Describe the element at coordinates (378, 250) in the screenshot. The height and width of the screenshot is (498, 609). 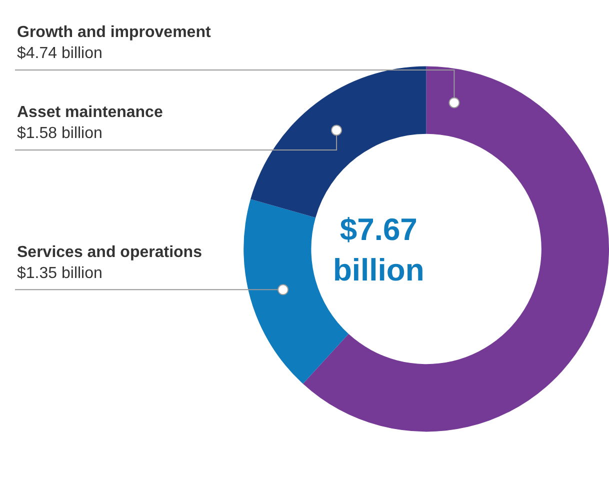
I see `text: $7.67 billion` at that location.